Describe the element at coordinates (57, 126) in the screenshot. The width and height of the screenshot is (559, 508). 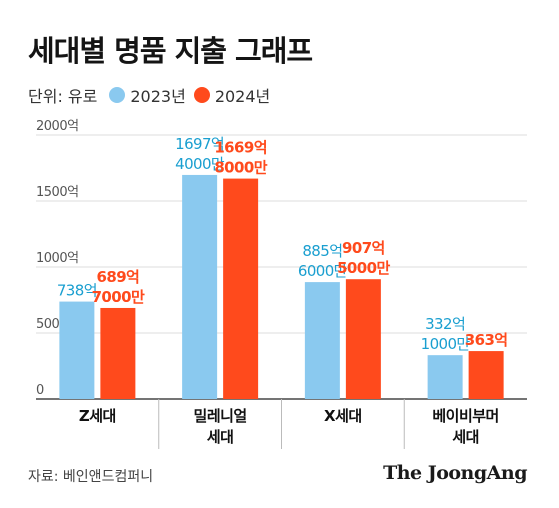
I see `y-tick-label: 2000억` at that location.